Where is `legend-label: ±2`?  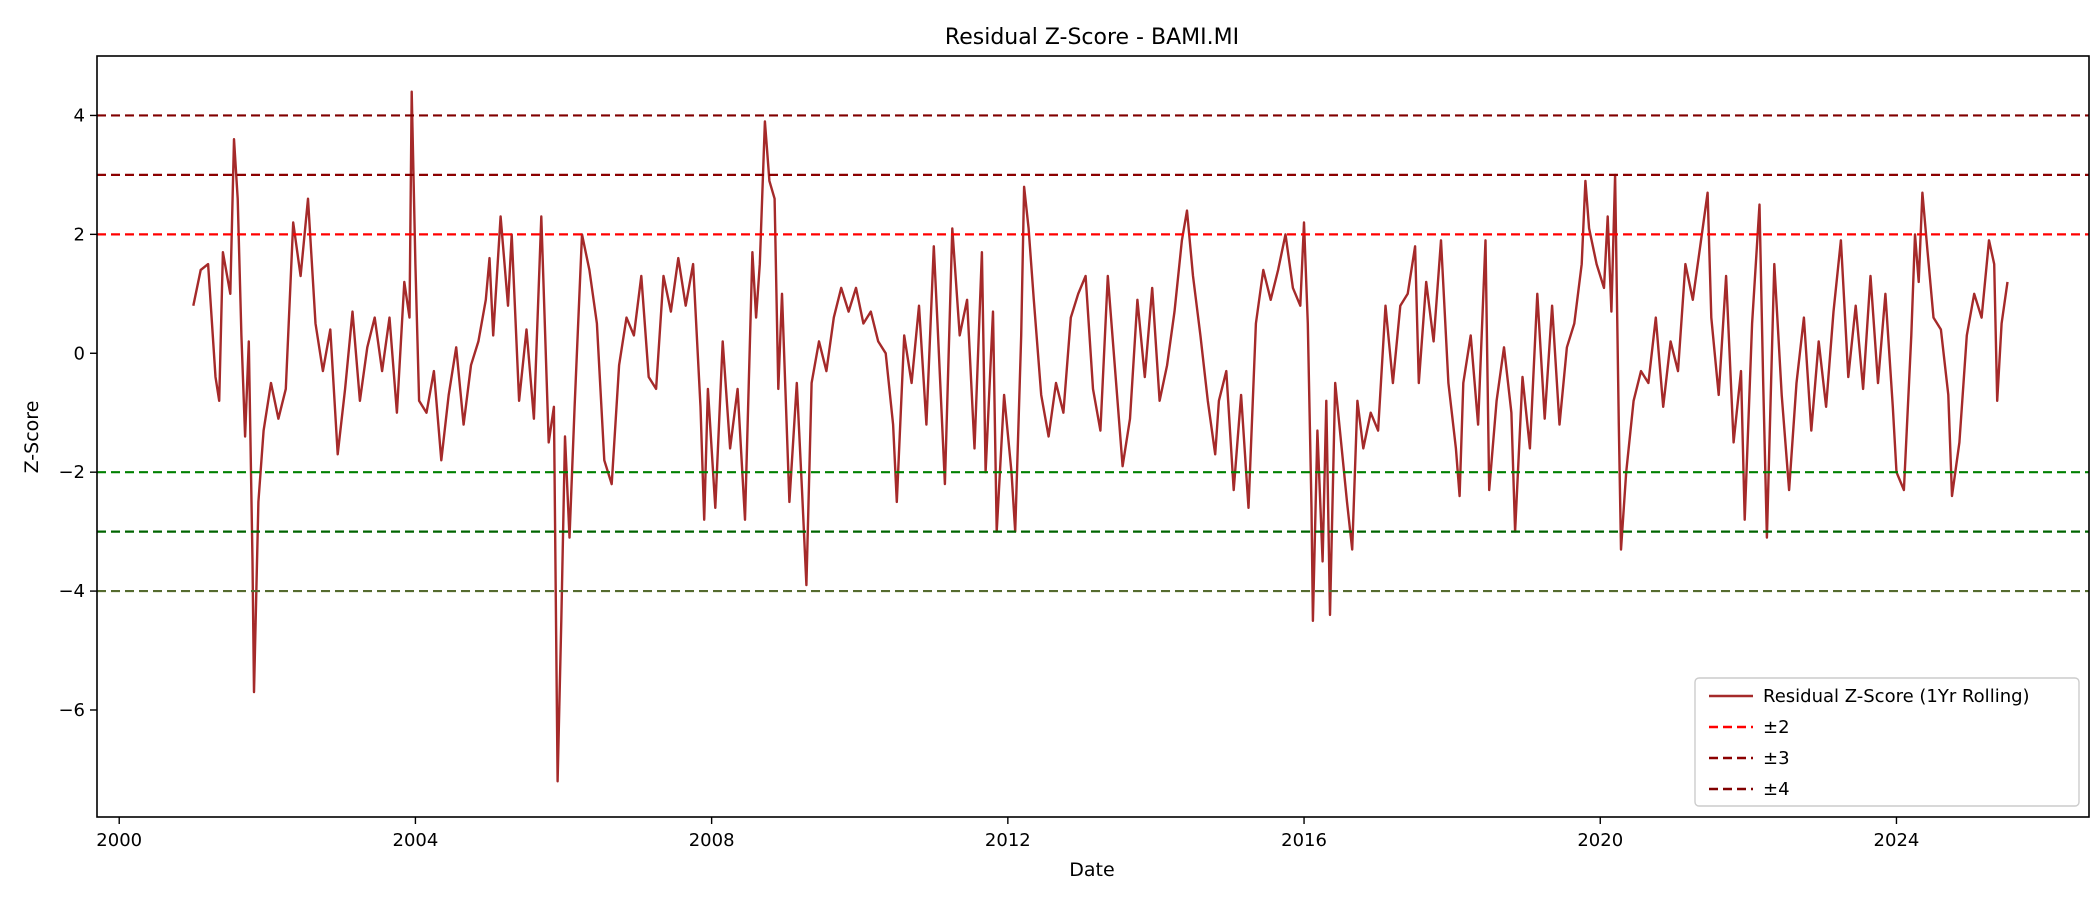
legend-label: ±2 is located at coordinates (1776, 727).